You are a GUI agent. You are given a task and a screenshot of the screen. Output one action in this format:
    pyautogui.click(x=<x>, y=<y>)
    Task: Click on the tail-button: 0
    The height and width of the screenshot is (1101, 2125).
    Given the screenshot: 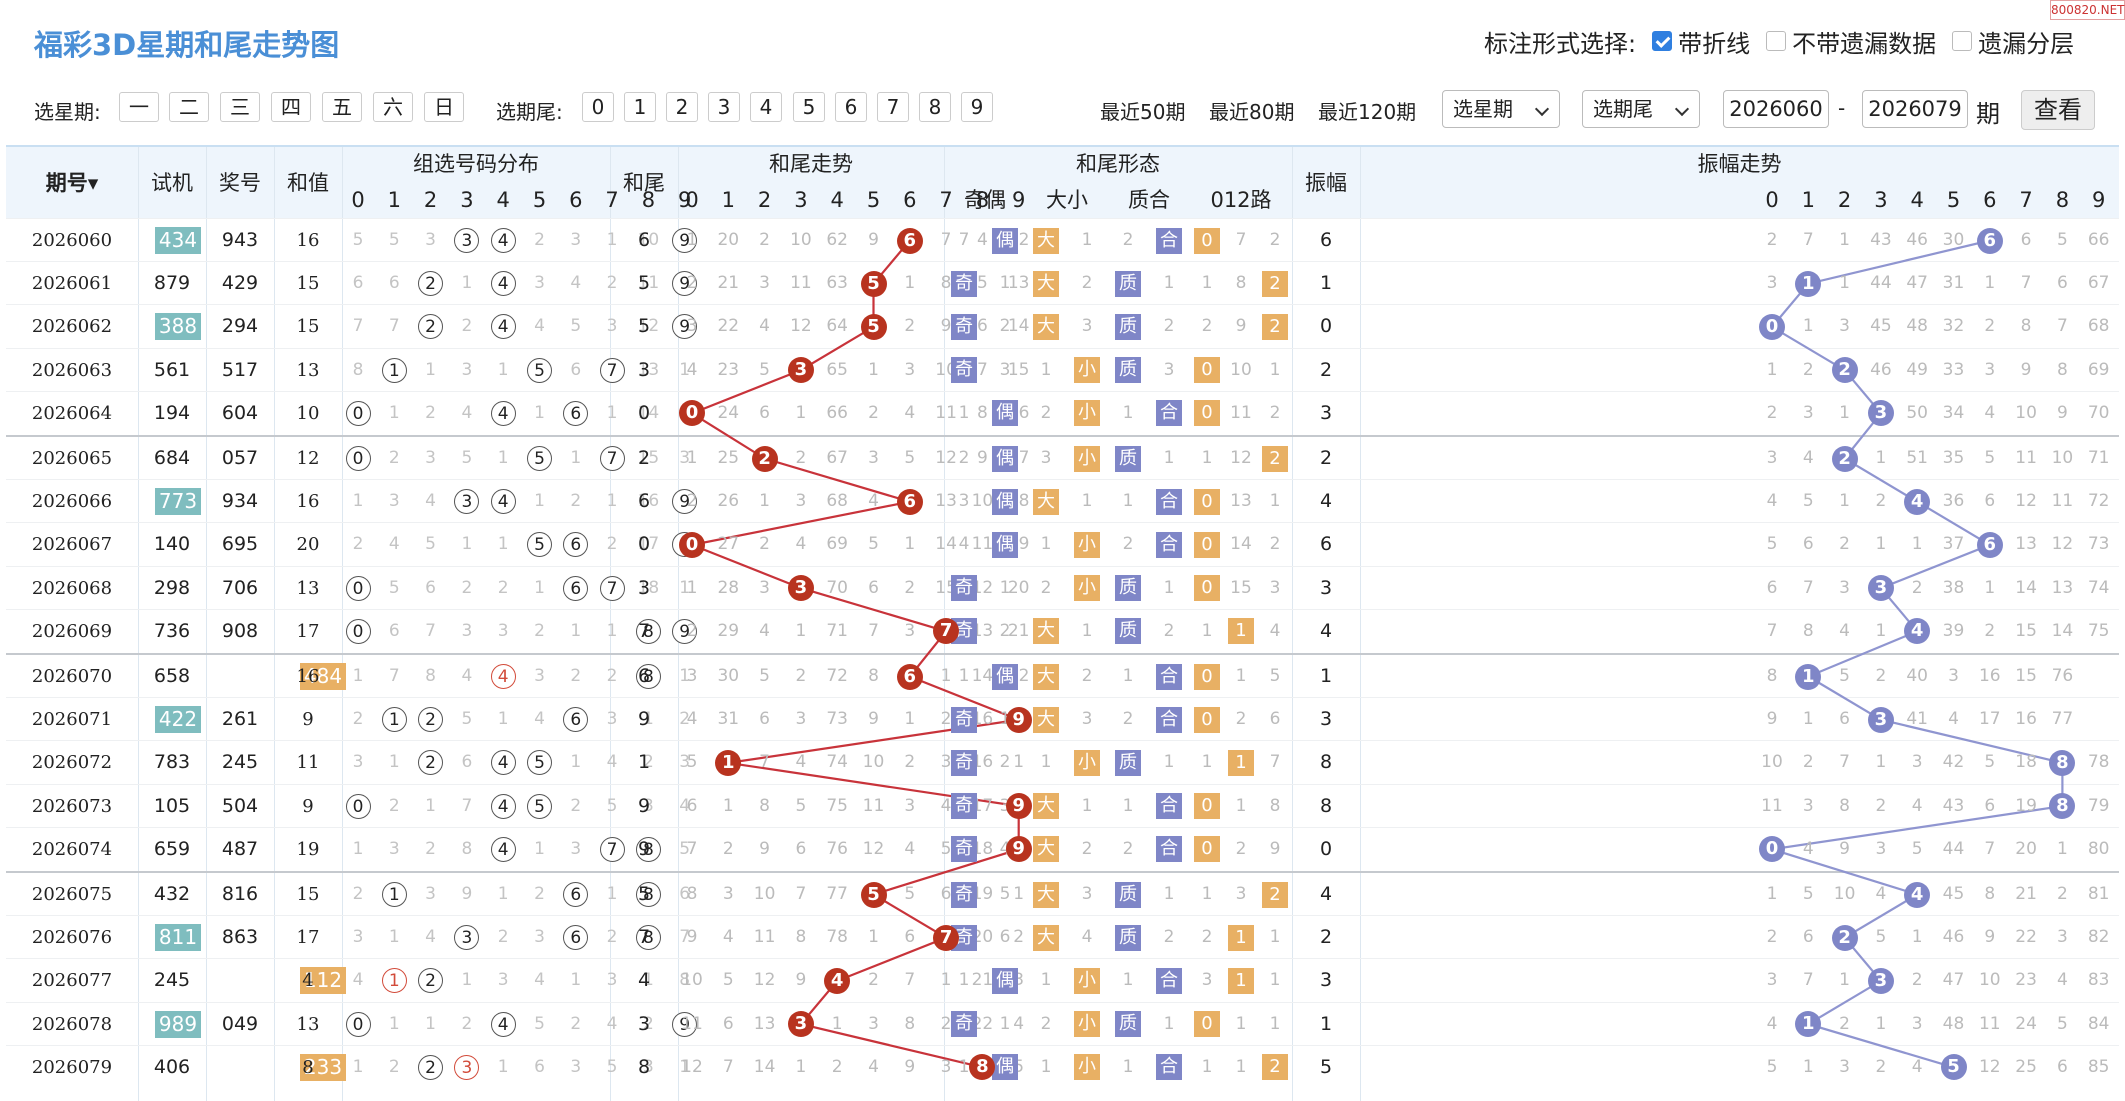 What is the action you would take?
    pyautogui.click(x=598, y=107)
    